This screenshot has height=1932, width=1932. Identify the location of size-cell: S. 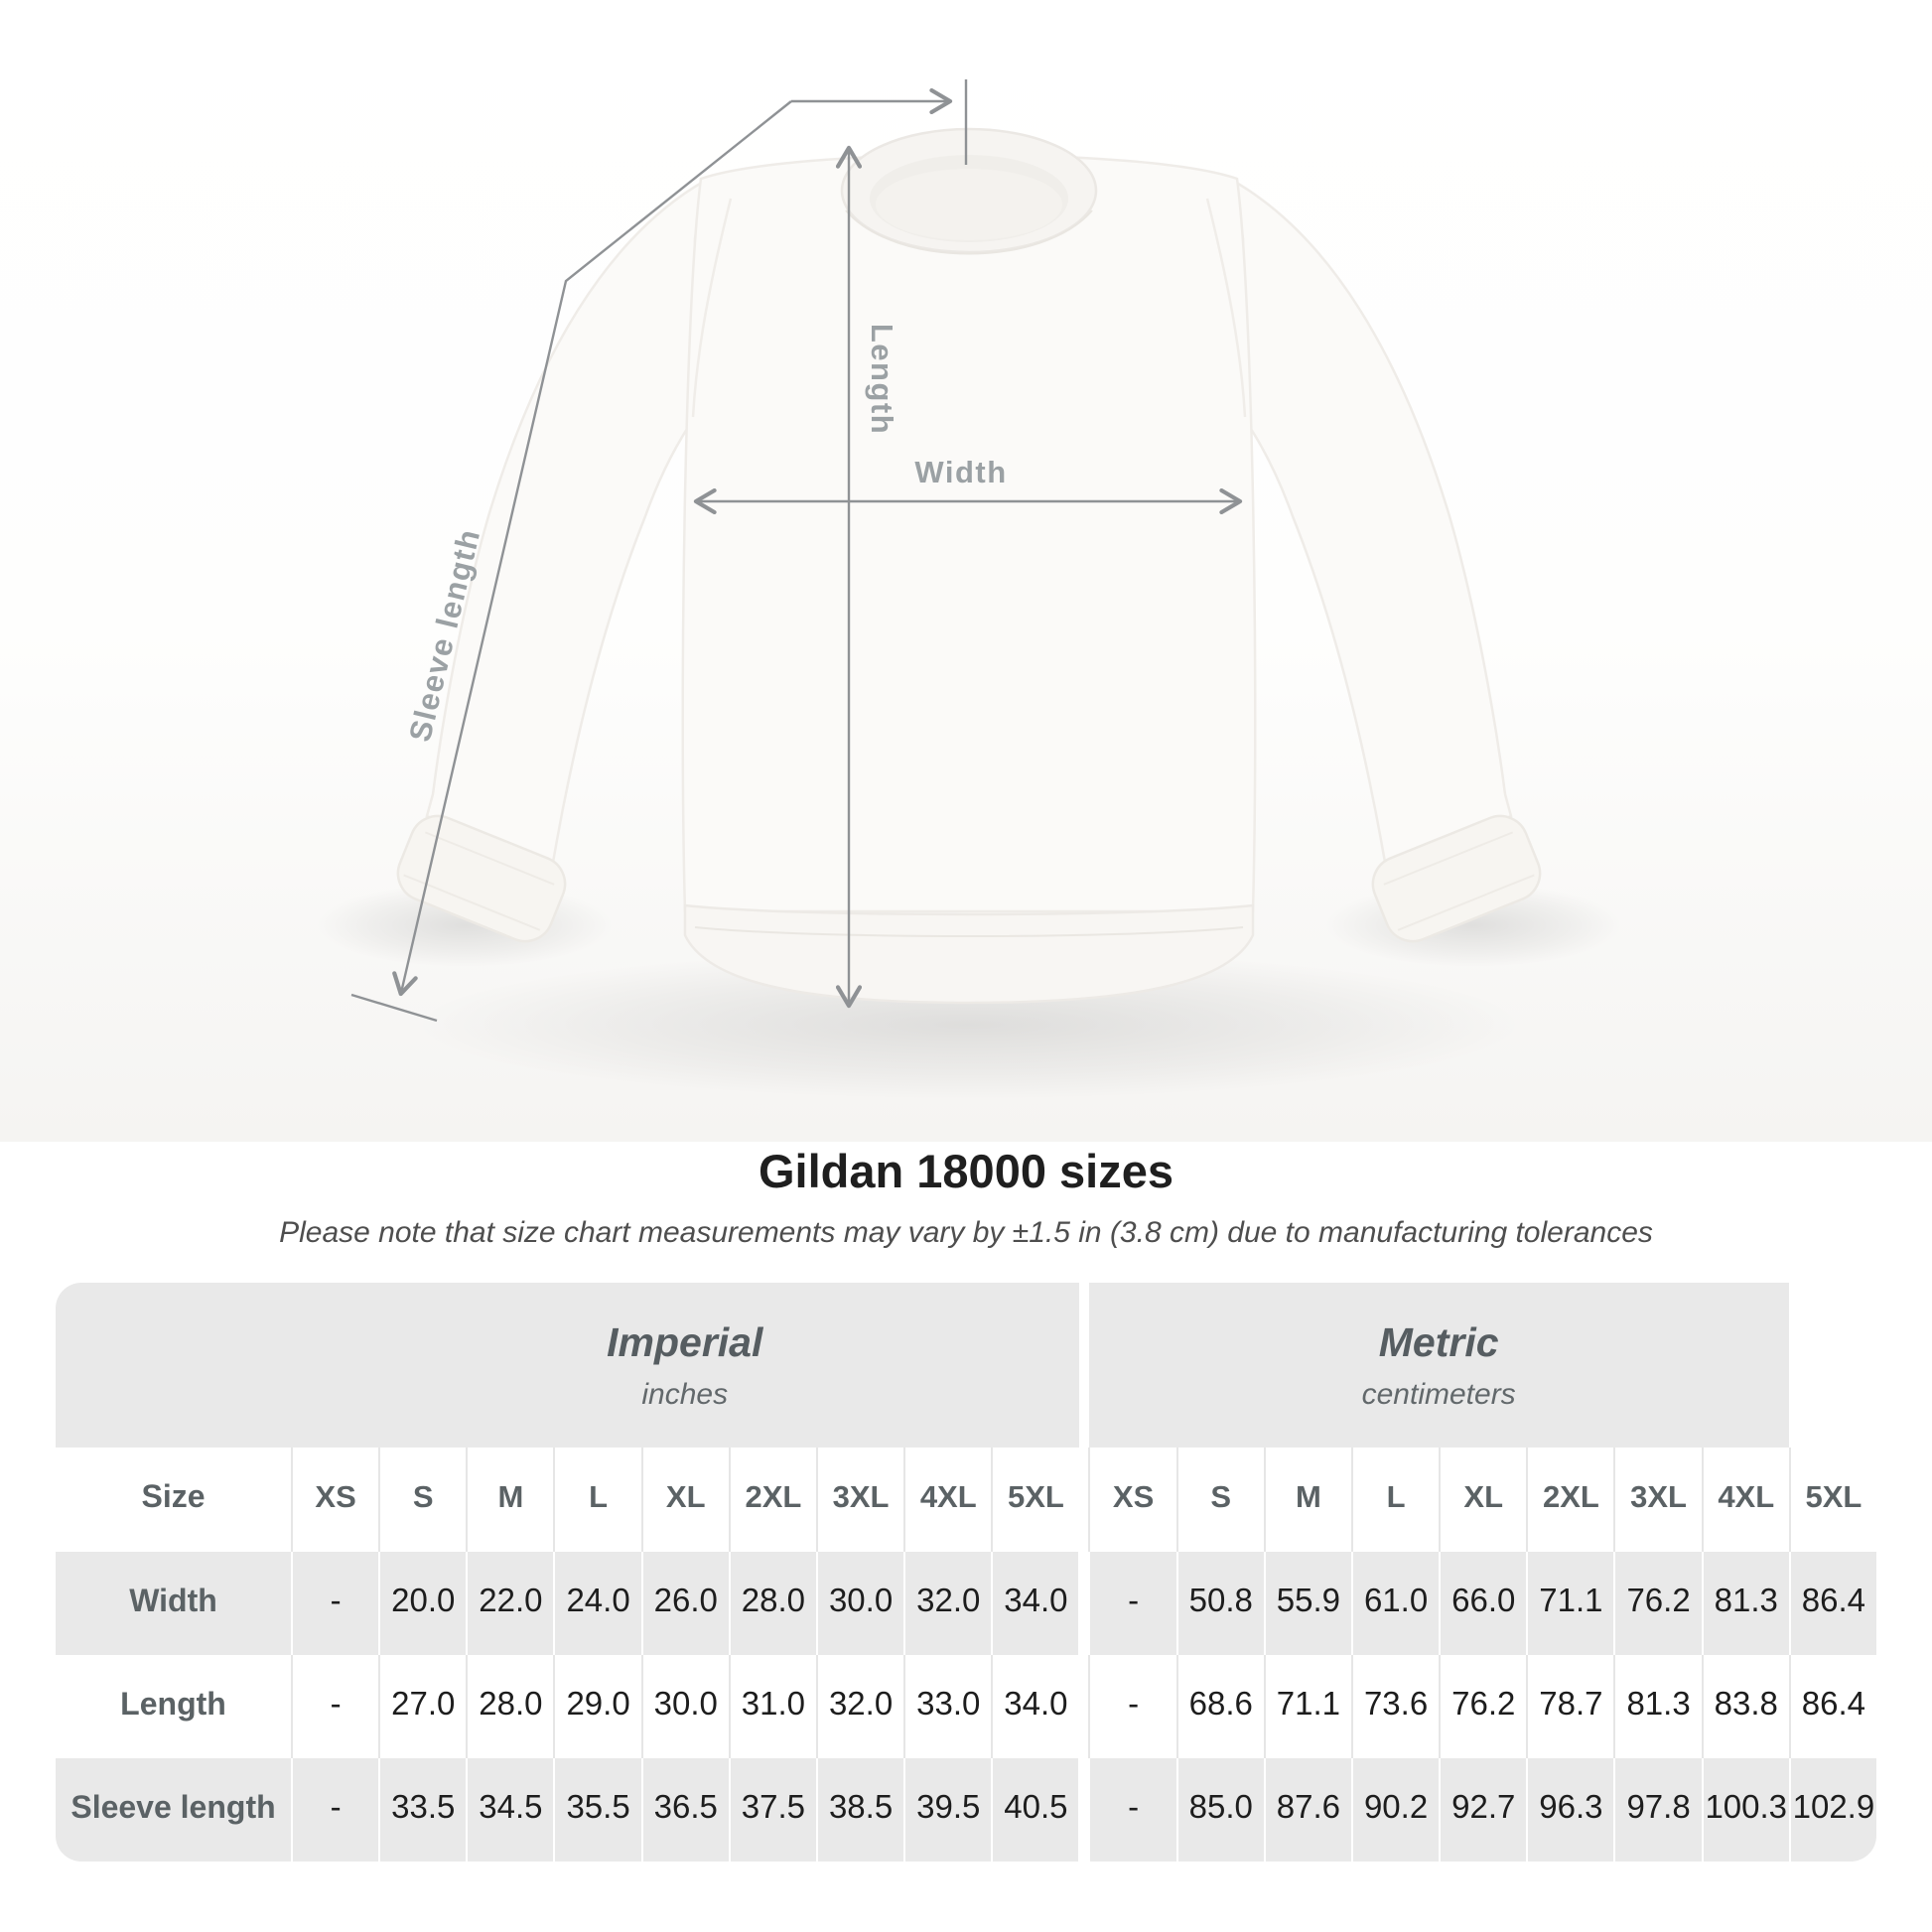
(422, 1500).